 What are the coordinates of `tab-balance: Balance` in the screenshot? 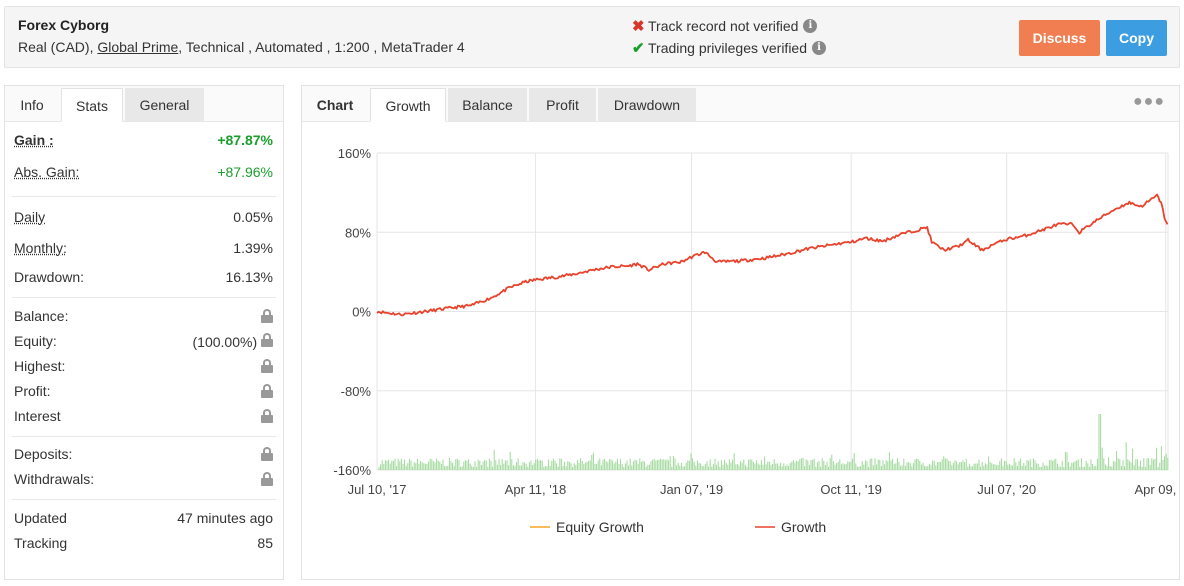 It's located at (487, 105).